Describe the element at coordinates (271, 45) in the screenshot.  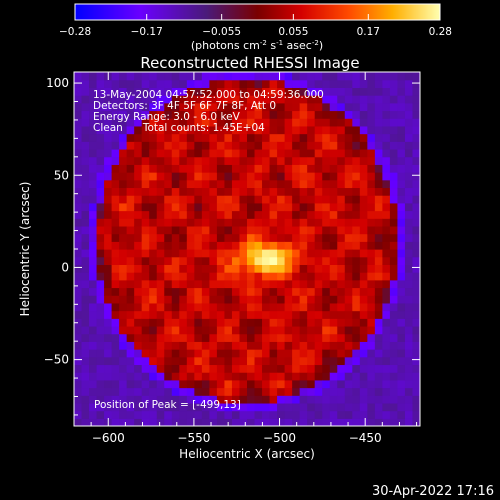
I see `unit-part-2: s` at that location.